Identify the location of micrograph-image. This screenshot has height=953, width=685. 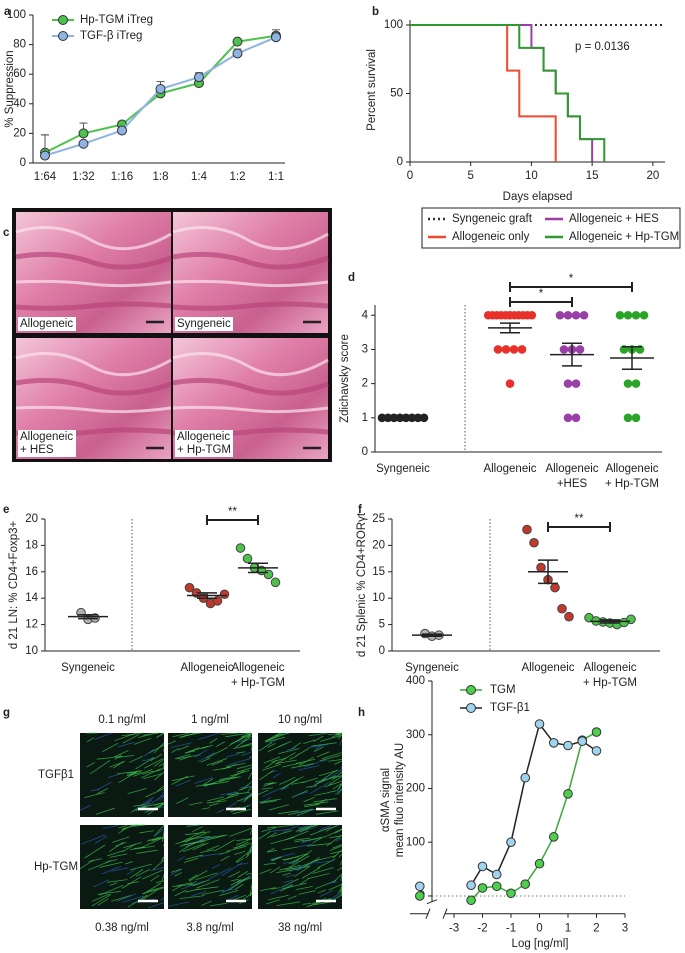
(122, 867).